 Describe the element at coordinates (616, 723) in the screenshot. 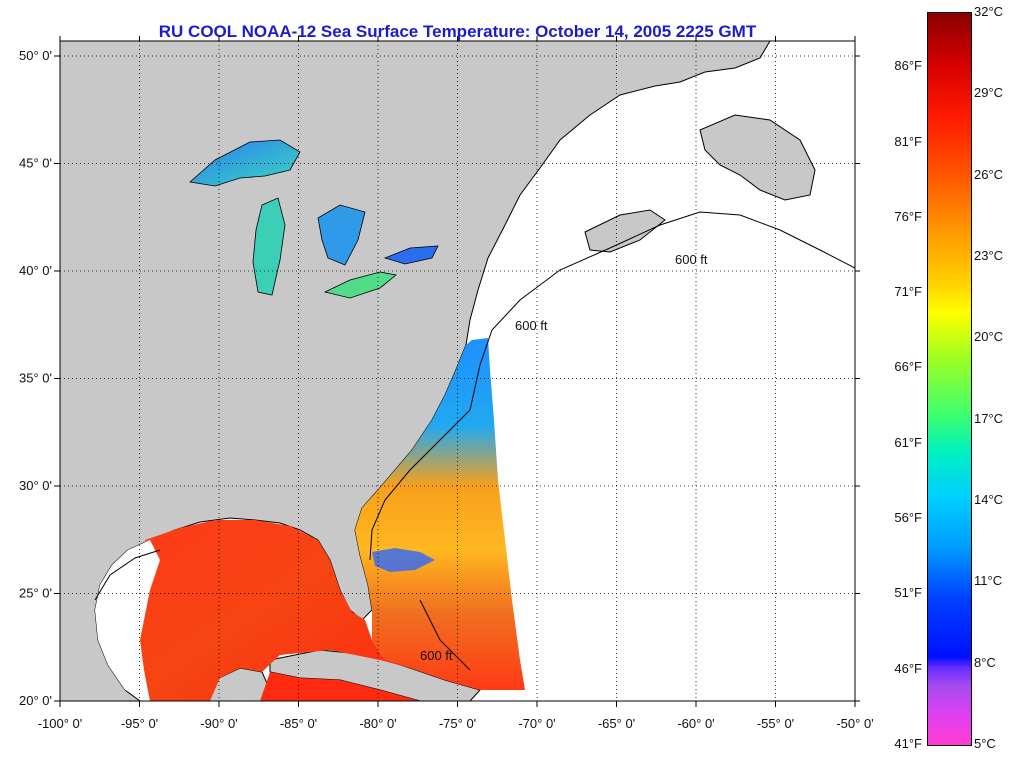

I see `longitude-label: -65° 0'` at that location.